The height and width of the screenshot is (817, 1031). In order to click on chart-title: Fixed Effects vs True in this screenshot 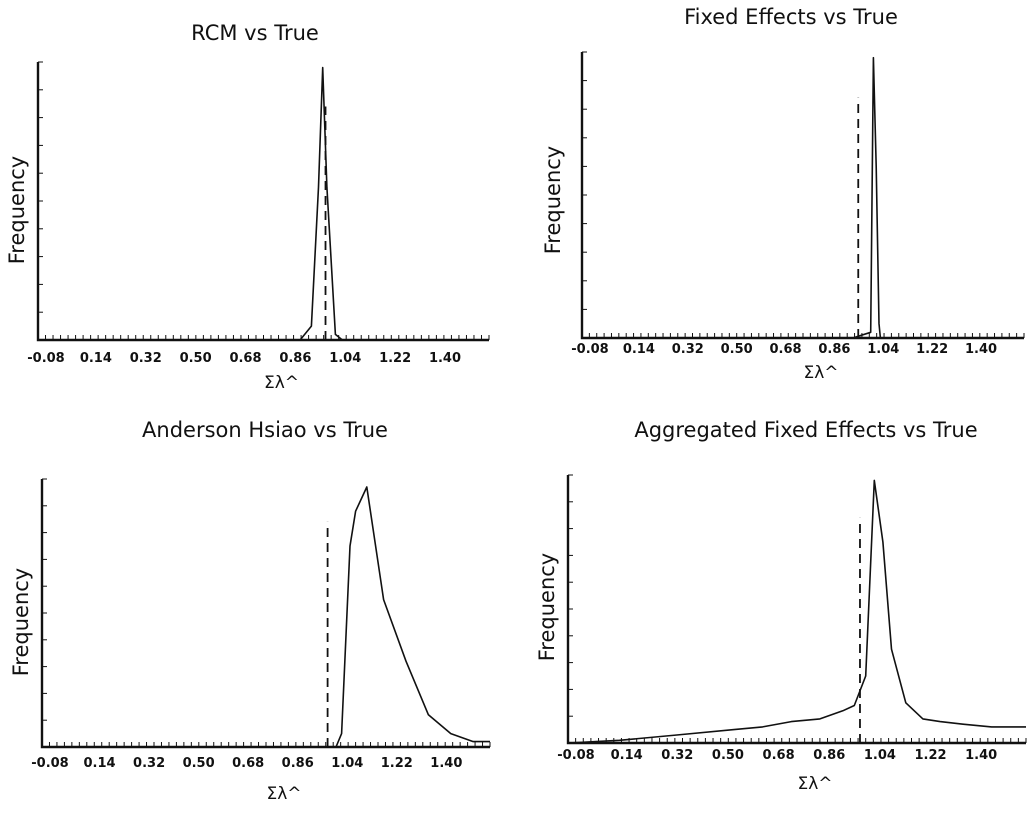, I will do `click(791, 17)`.